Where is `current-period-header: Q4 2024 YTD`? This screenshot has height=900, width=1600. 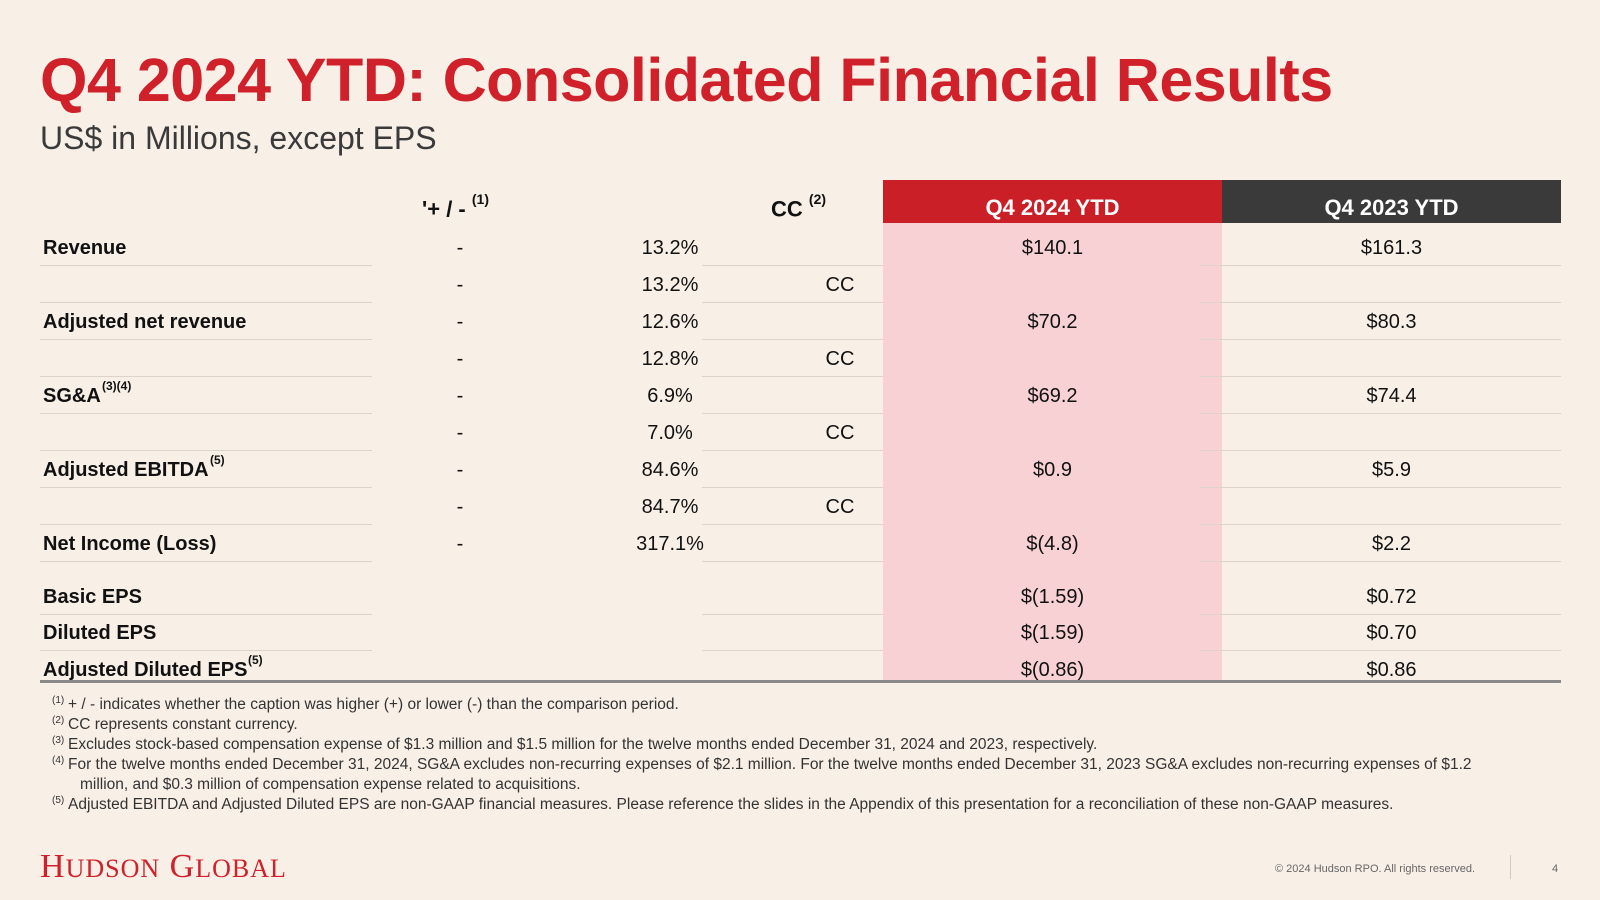
current-period-header: Q4 2024 YTD is located at coordinates (1052, 201).